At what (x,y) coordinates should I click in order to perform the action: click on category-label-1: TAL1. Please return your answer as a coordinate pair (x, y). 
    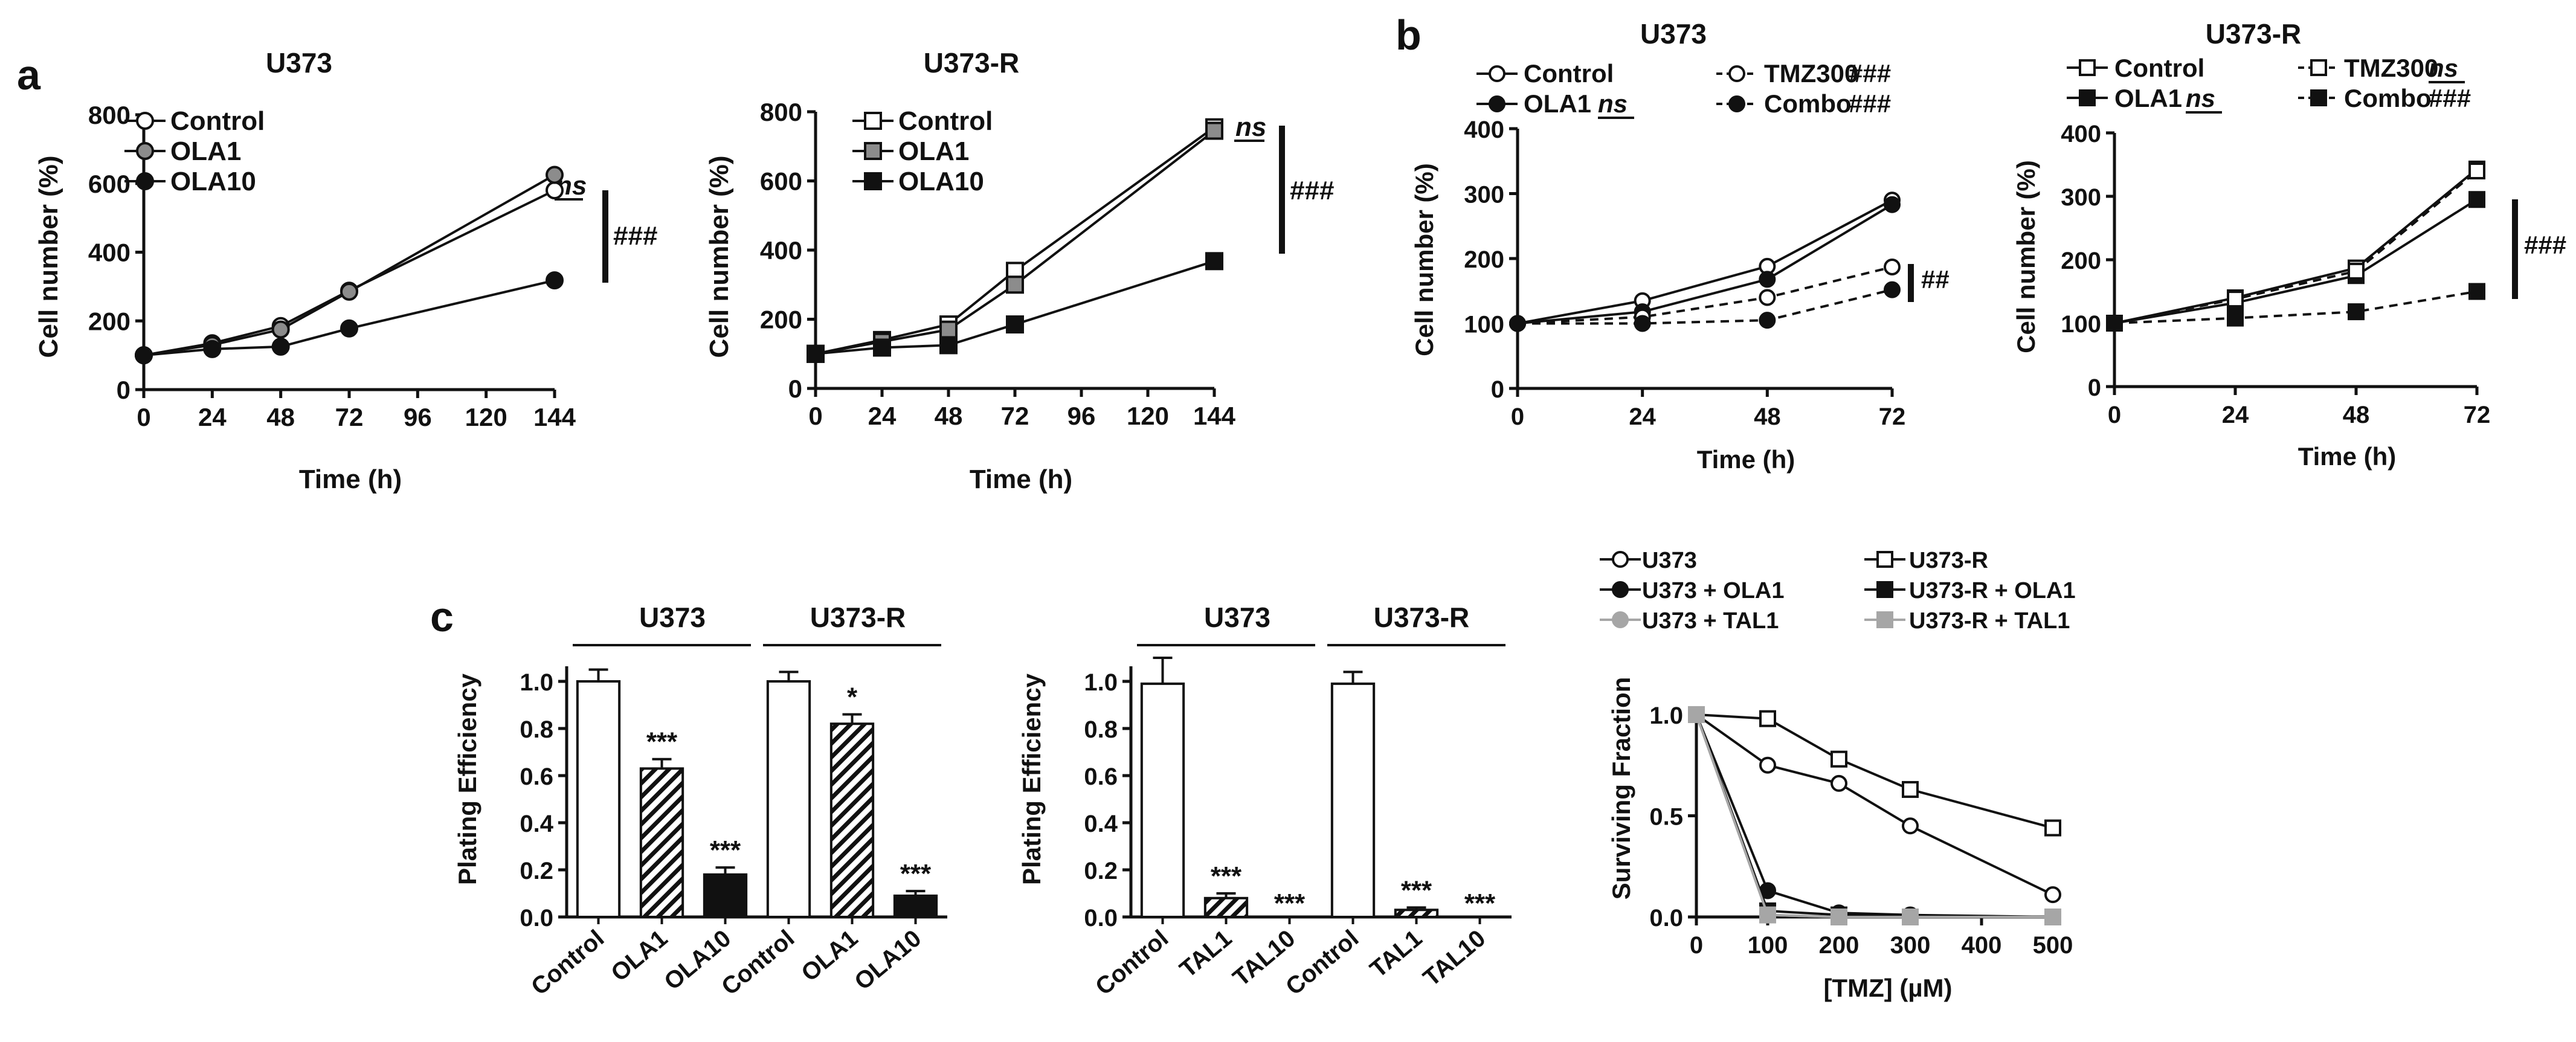
    Looking at the image, I should click on (1206, 954).